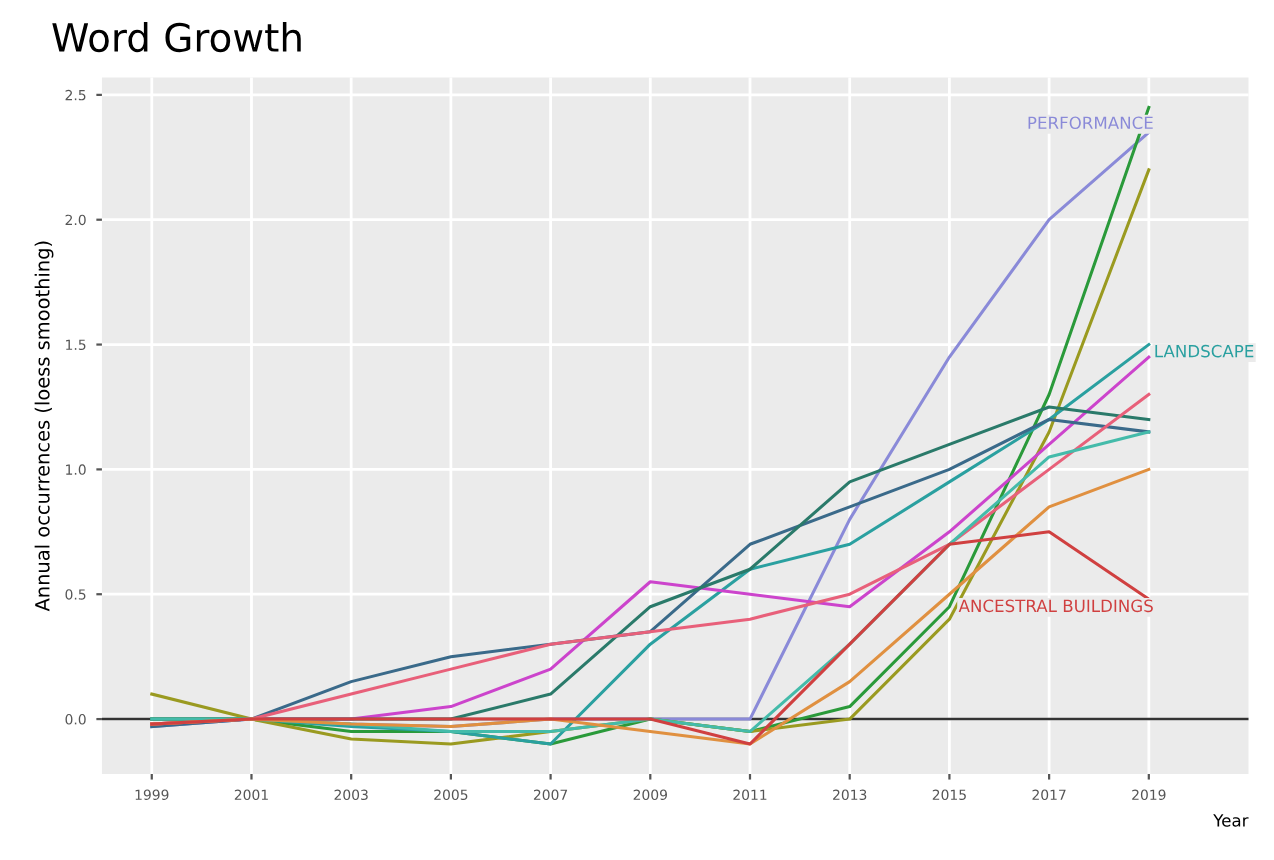 This screenshot has height=860, width=1274. I want to click on series-label: PERFORMANCE, so click(1090, 123).